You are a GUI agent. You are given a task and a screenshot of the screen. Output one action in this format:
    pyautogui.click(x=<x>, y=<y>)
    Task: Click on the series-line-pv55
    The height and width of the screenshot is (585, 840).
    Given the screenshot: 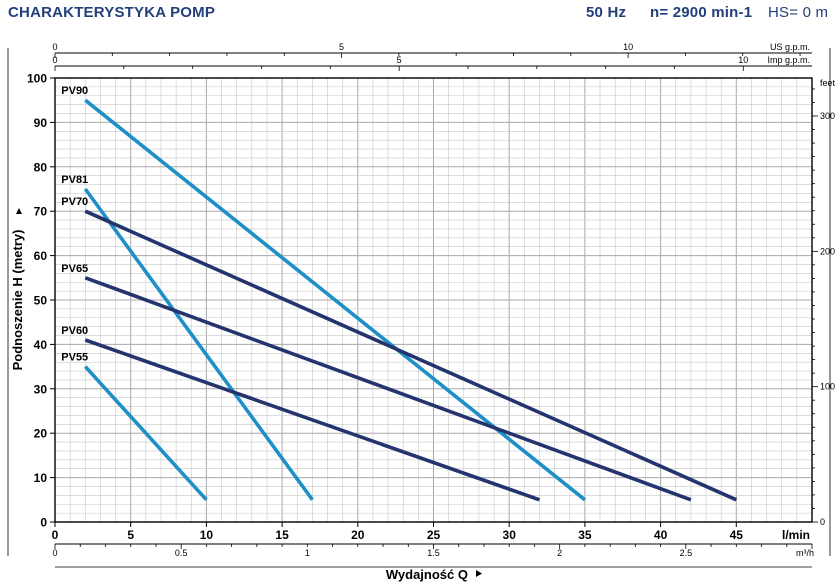 What is the action you would take?
    pyautogui.click(x=145, y=433)
    